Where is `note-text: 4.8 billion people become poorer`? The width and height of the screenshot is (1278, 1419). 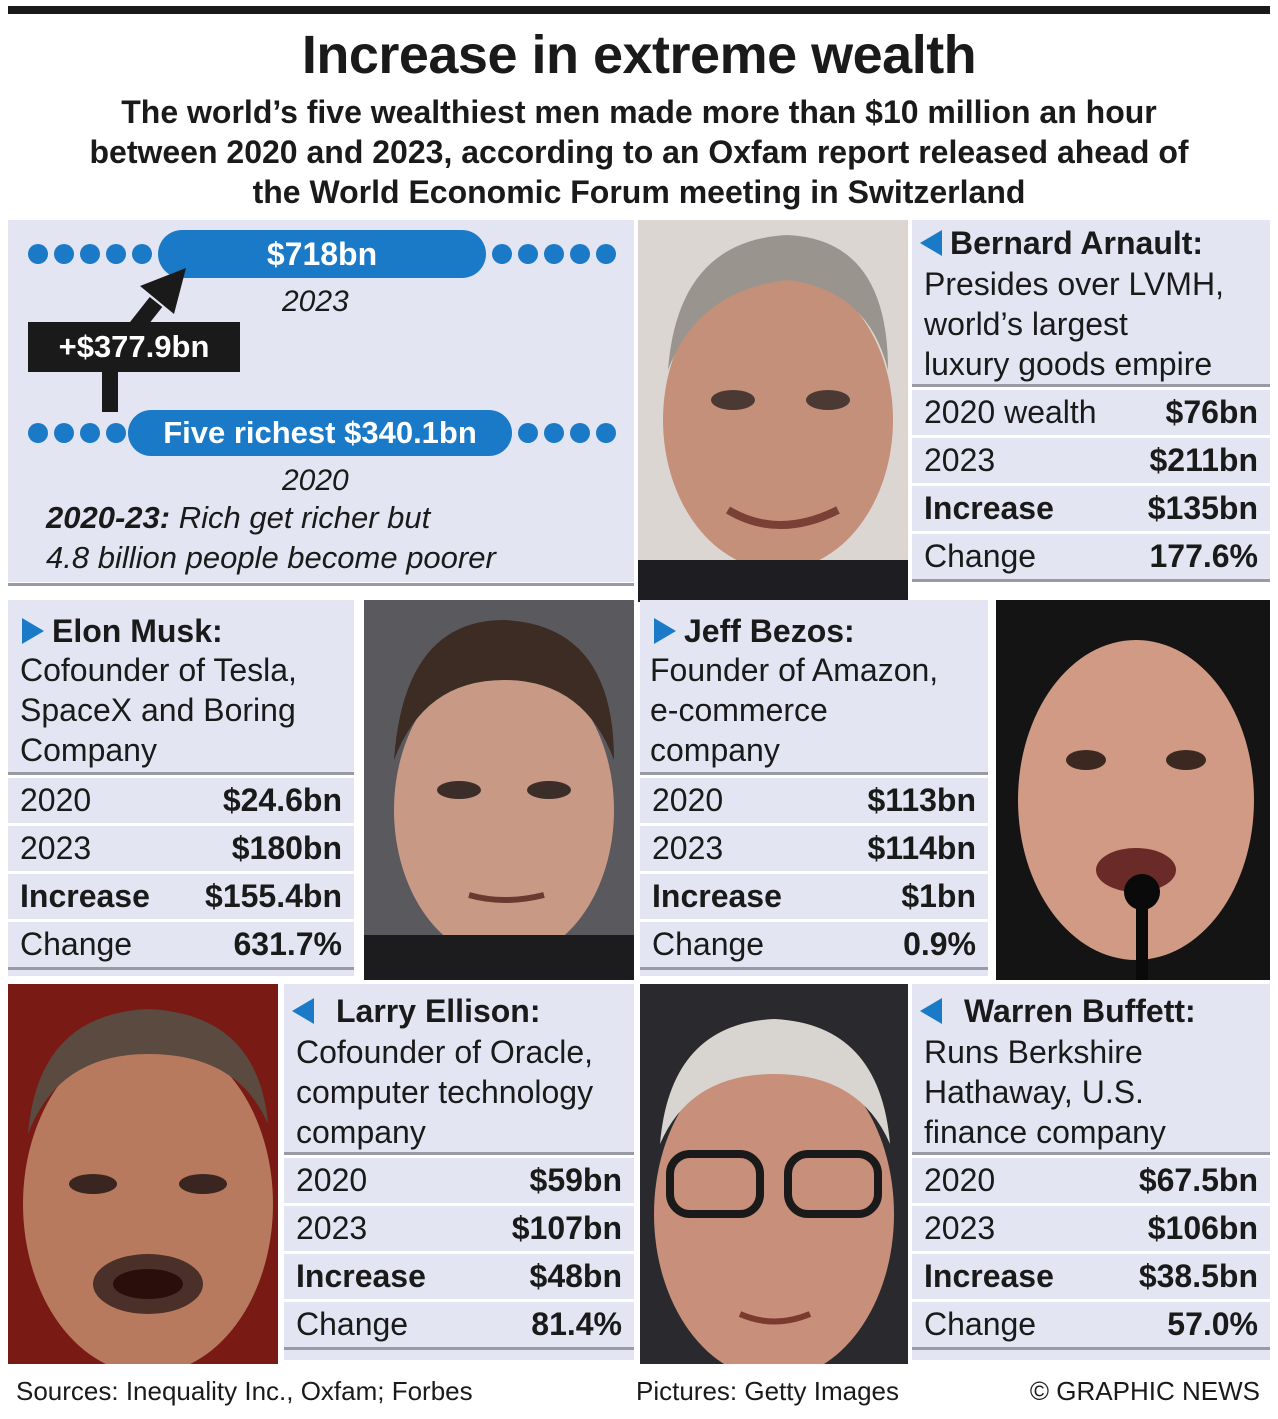 note-text: 4.8 billion people become poorer is located at coordinates (271, 557).